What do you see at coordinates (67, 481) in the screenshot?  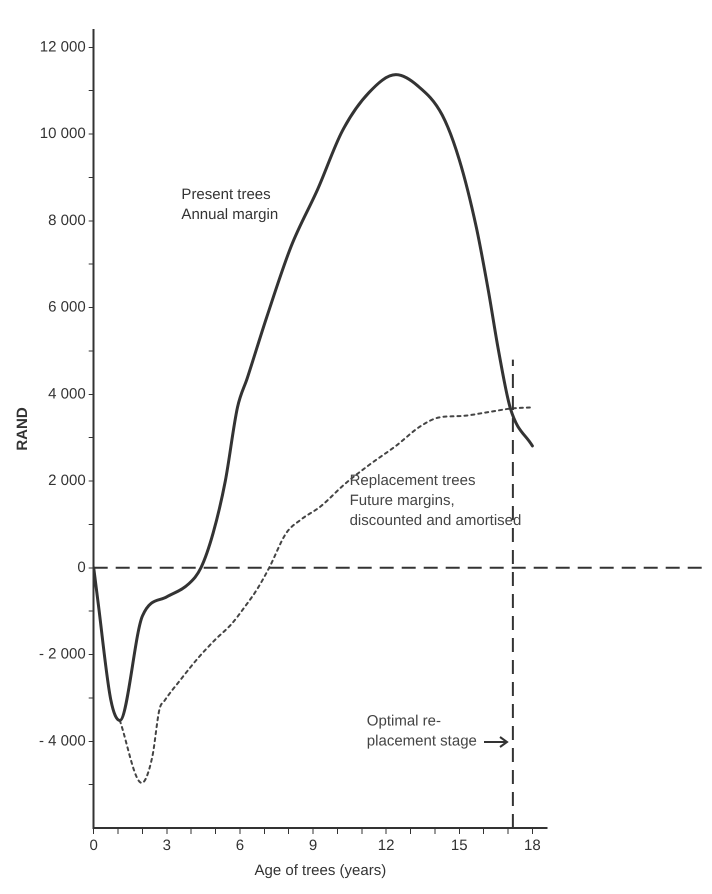 I see `y-tick-label: 2 000` at bounding box center [67, 481].